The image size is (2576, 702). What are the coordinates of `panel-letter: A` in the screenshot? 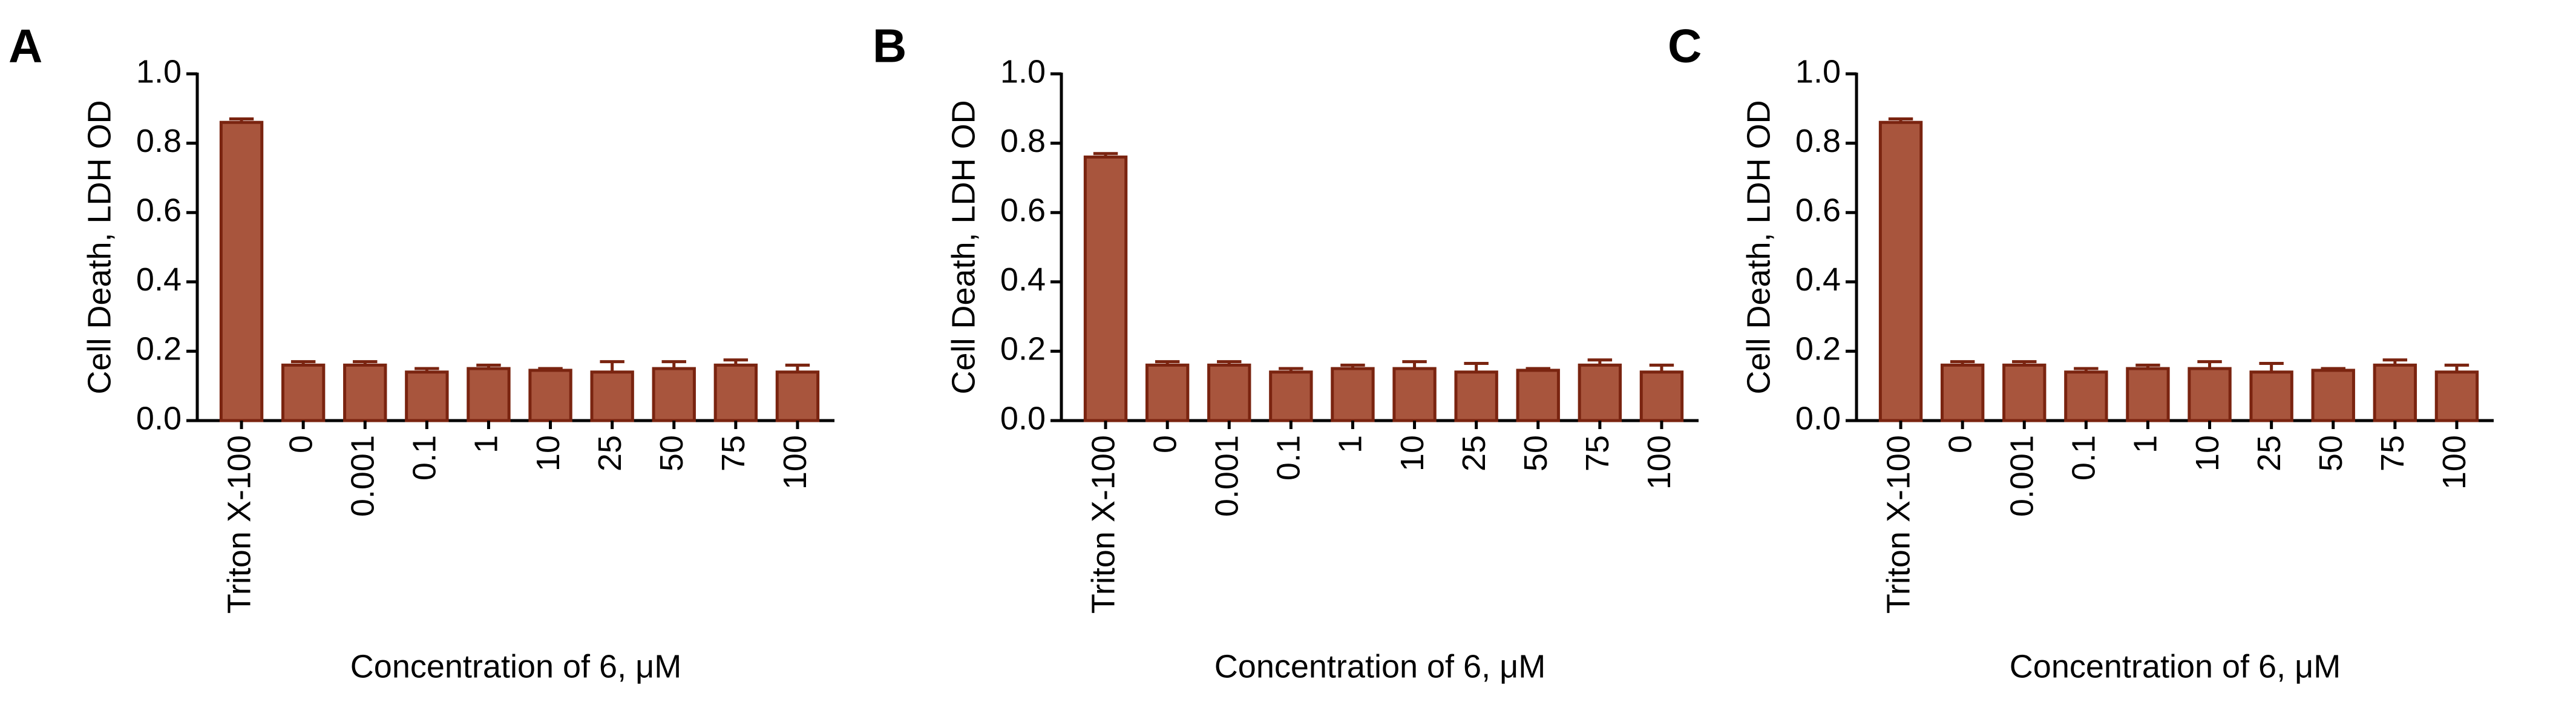 It's located at (25, 46).